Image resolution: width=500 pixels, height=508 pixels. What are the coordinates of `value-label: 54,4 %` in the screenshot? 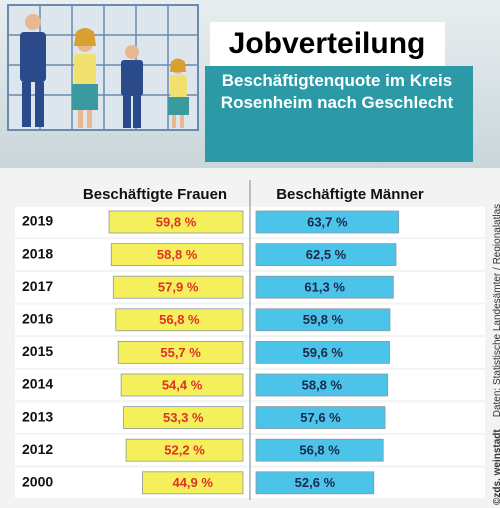 It's located at (182, 384).